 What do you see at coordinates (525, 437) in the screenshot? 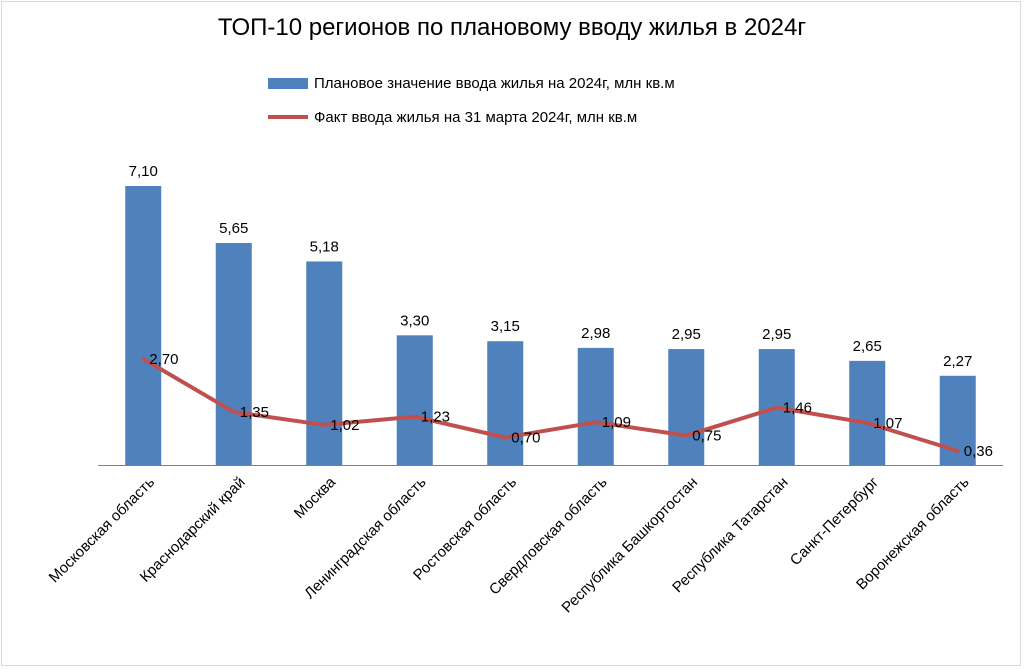
I see `line-value-label: 0,70` at bounding box center [525, 437].